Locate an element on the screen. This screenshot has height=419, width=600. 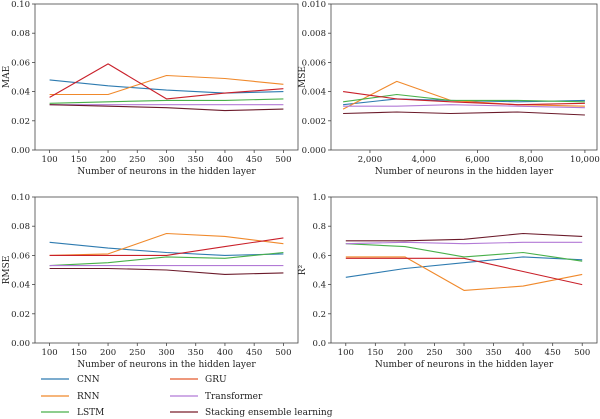
legend-label-stacking: Stacking ensemble learning is located at coordinates (269, 413).